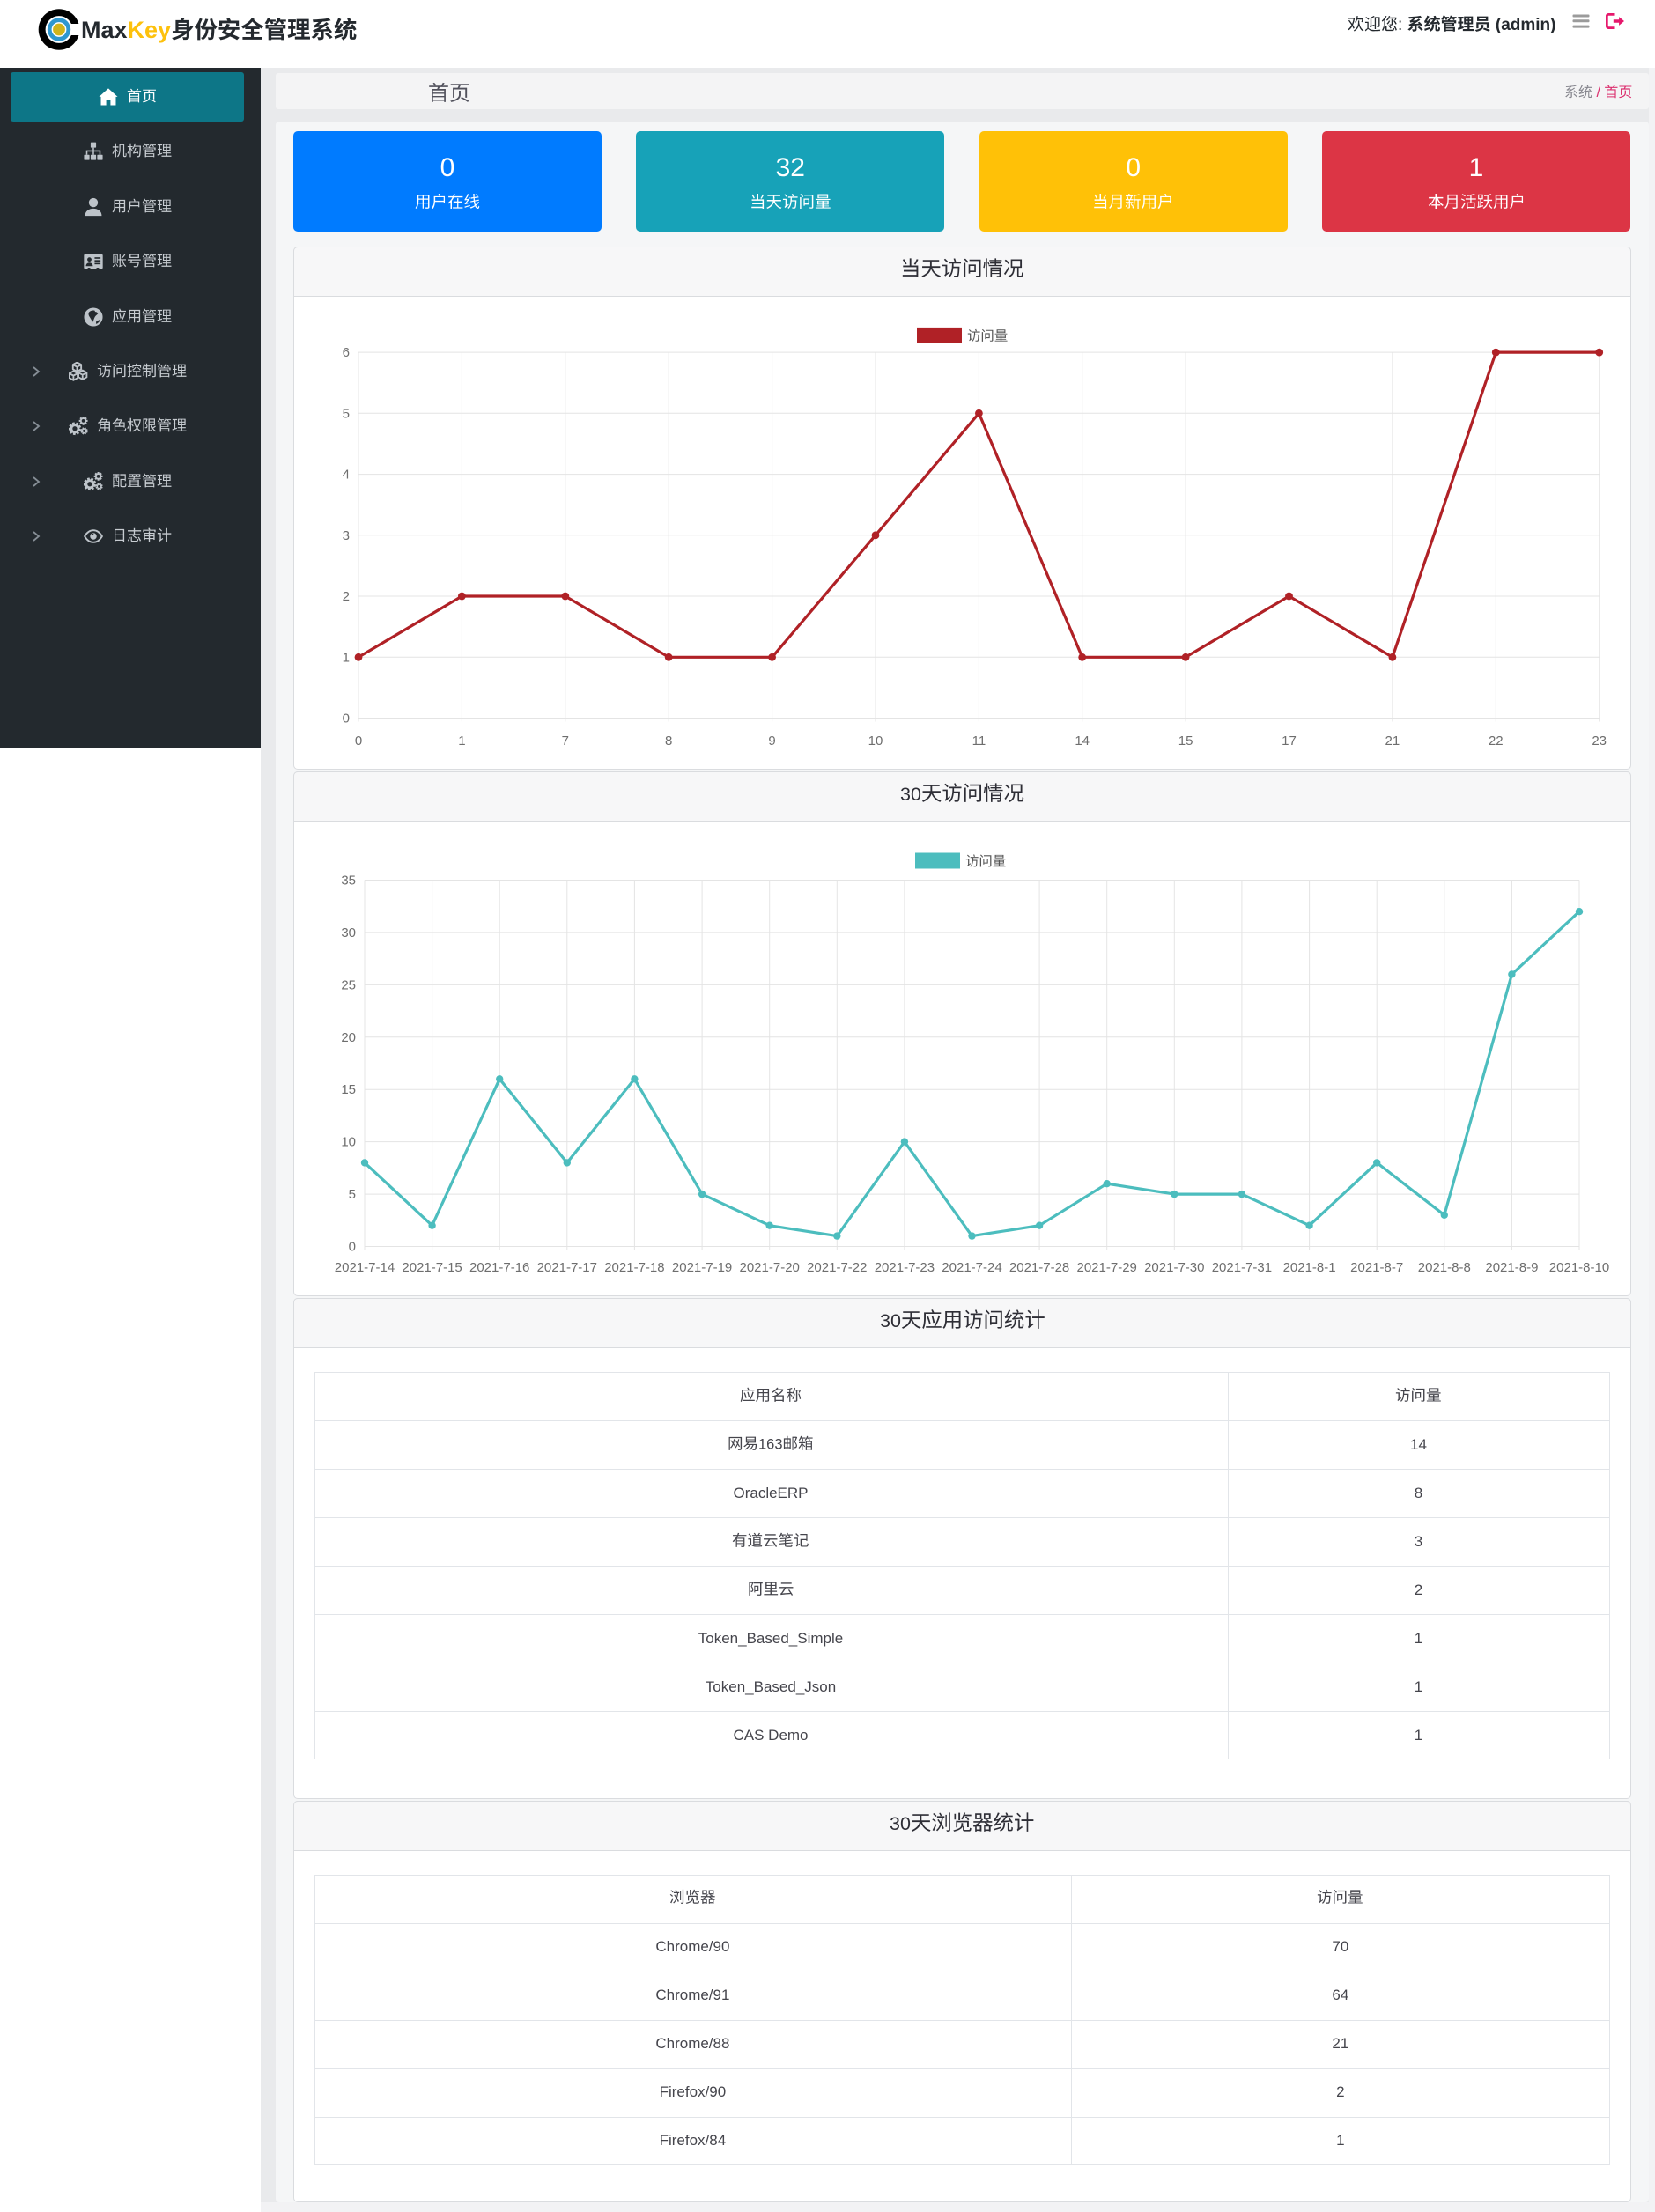 This screenshot has height=2212, width=1655. What do you see at coordinates (1511, 1267) in the screenshot?
I see `svg-text: 2021-8-9` at bounding box center [1511, 1267].